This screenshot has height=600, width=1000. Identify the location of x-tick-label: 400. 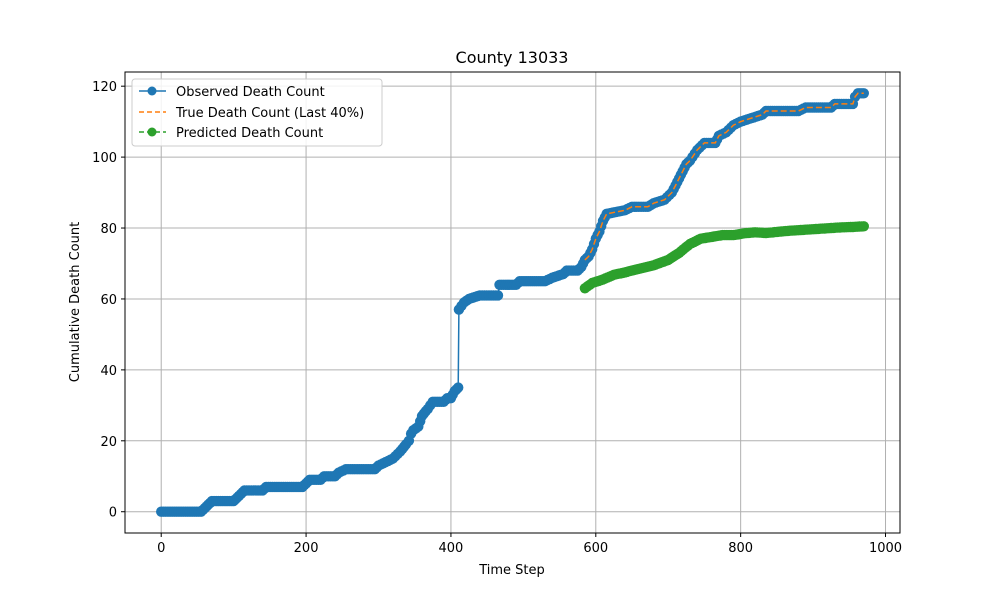
(451, 548).